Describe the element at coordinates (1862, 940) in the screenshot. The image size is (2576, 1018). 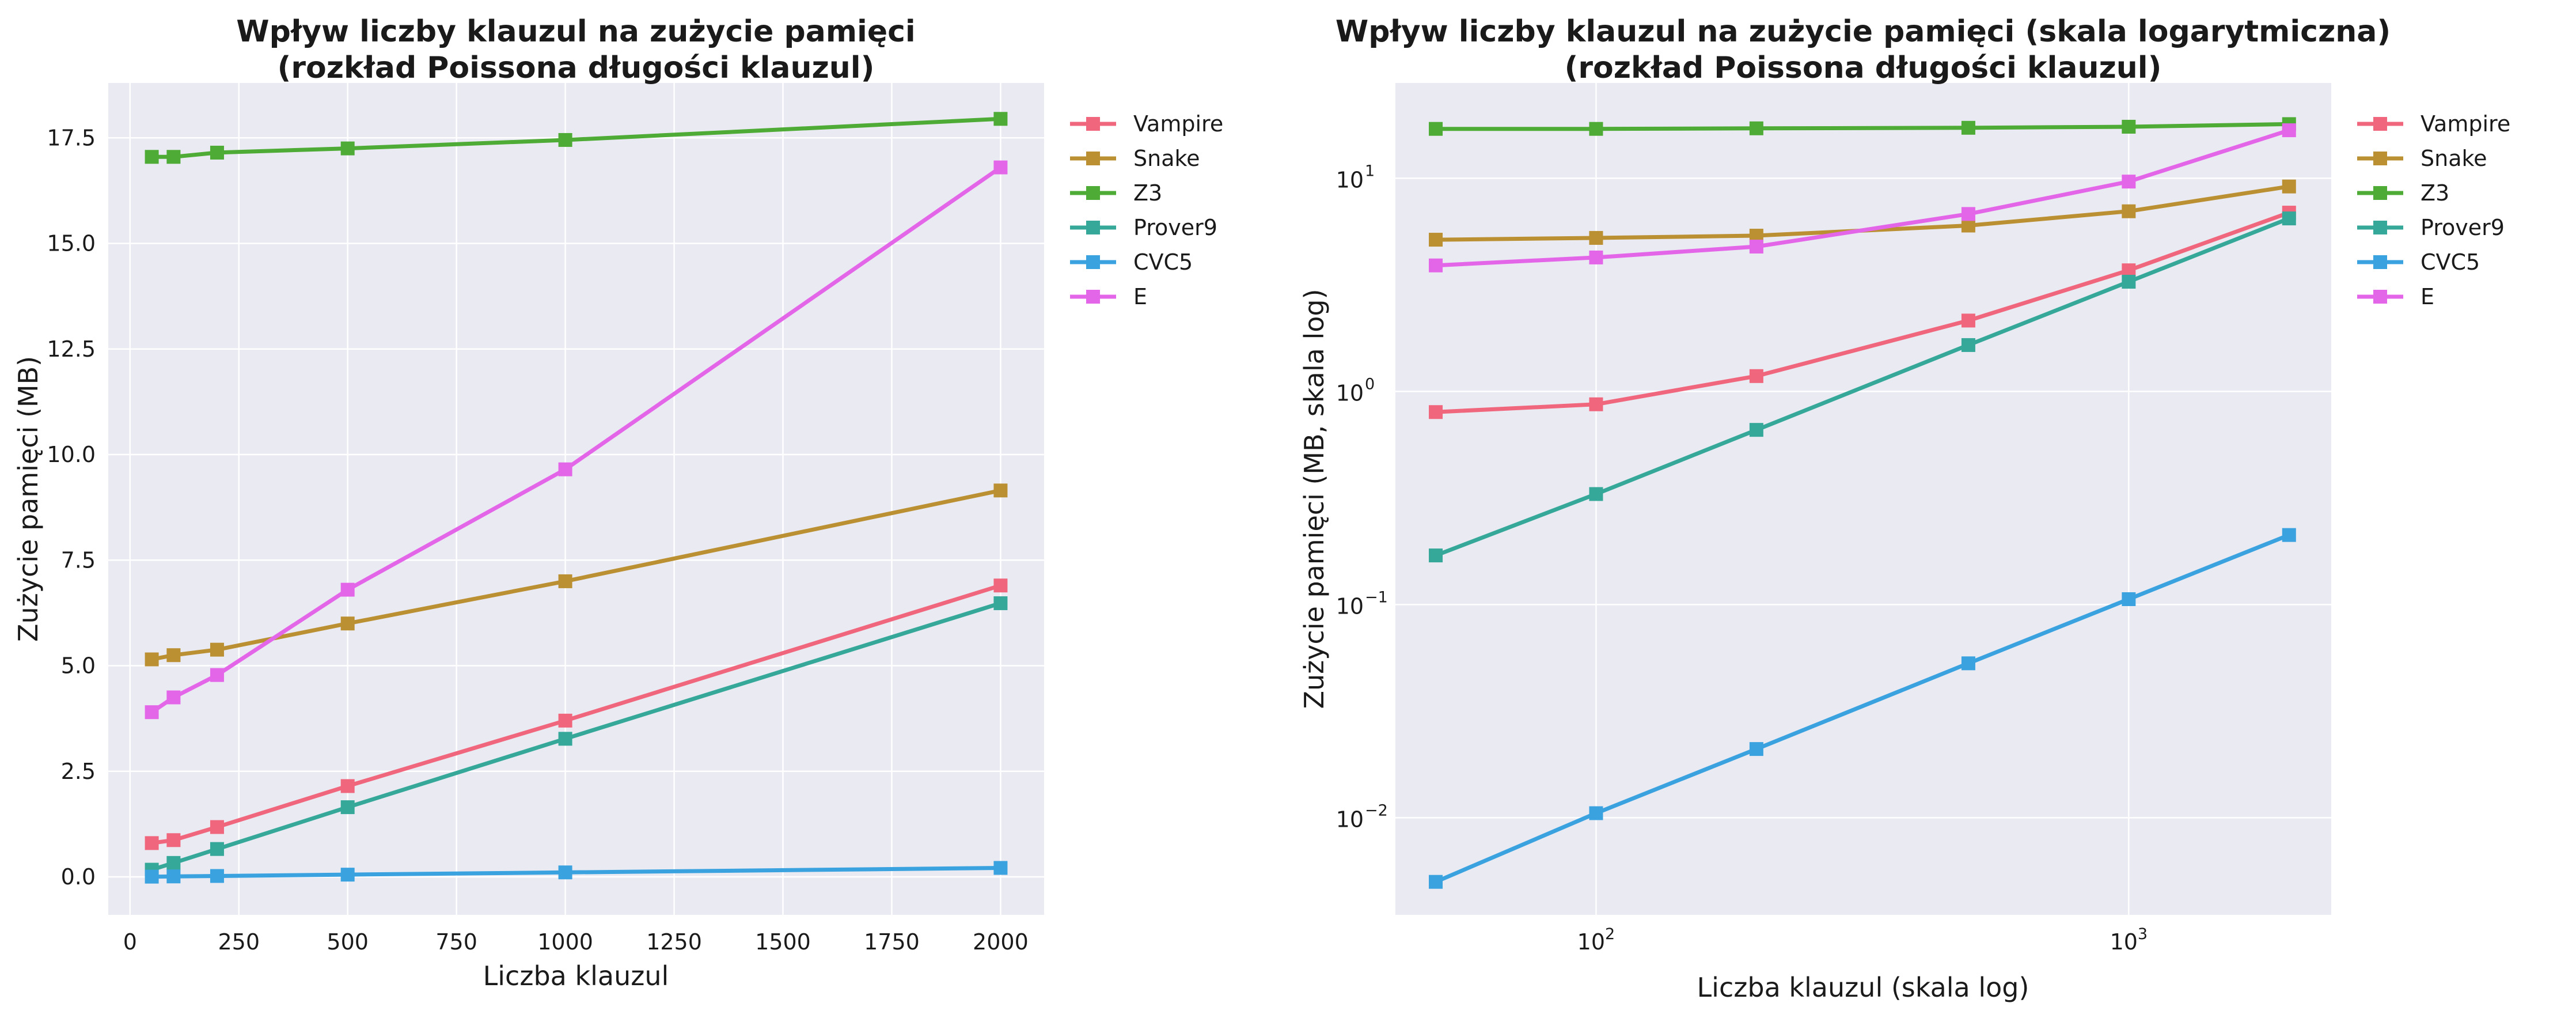
I see `x-ticks-log: 102 103` at that location.